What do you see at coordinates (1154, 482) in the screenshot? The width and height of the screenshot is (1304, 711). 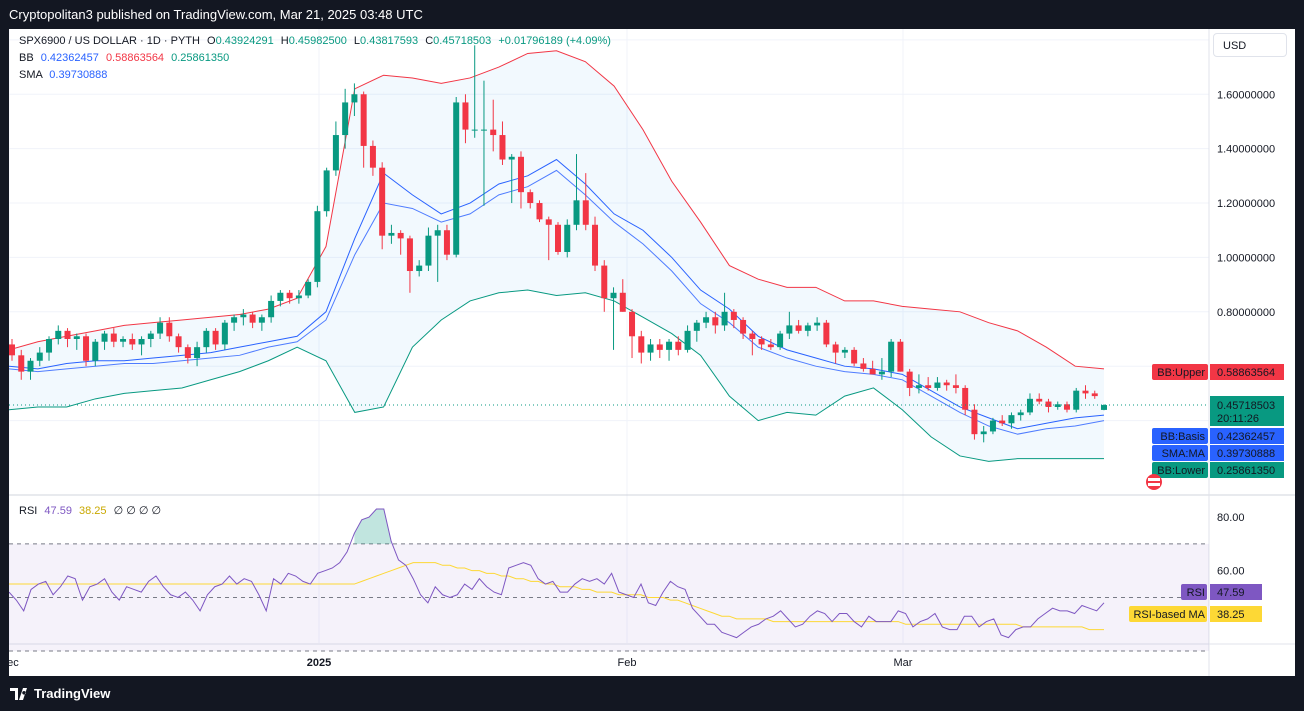 I see `us-flag-icon` at bounding box center [1154, 482].